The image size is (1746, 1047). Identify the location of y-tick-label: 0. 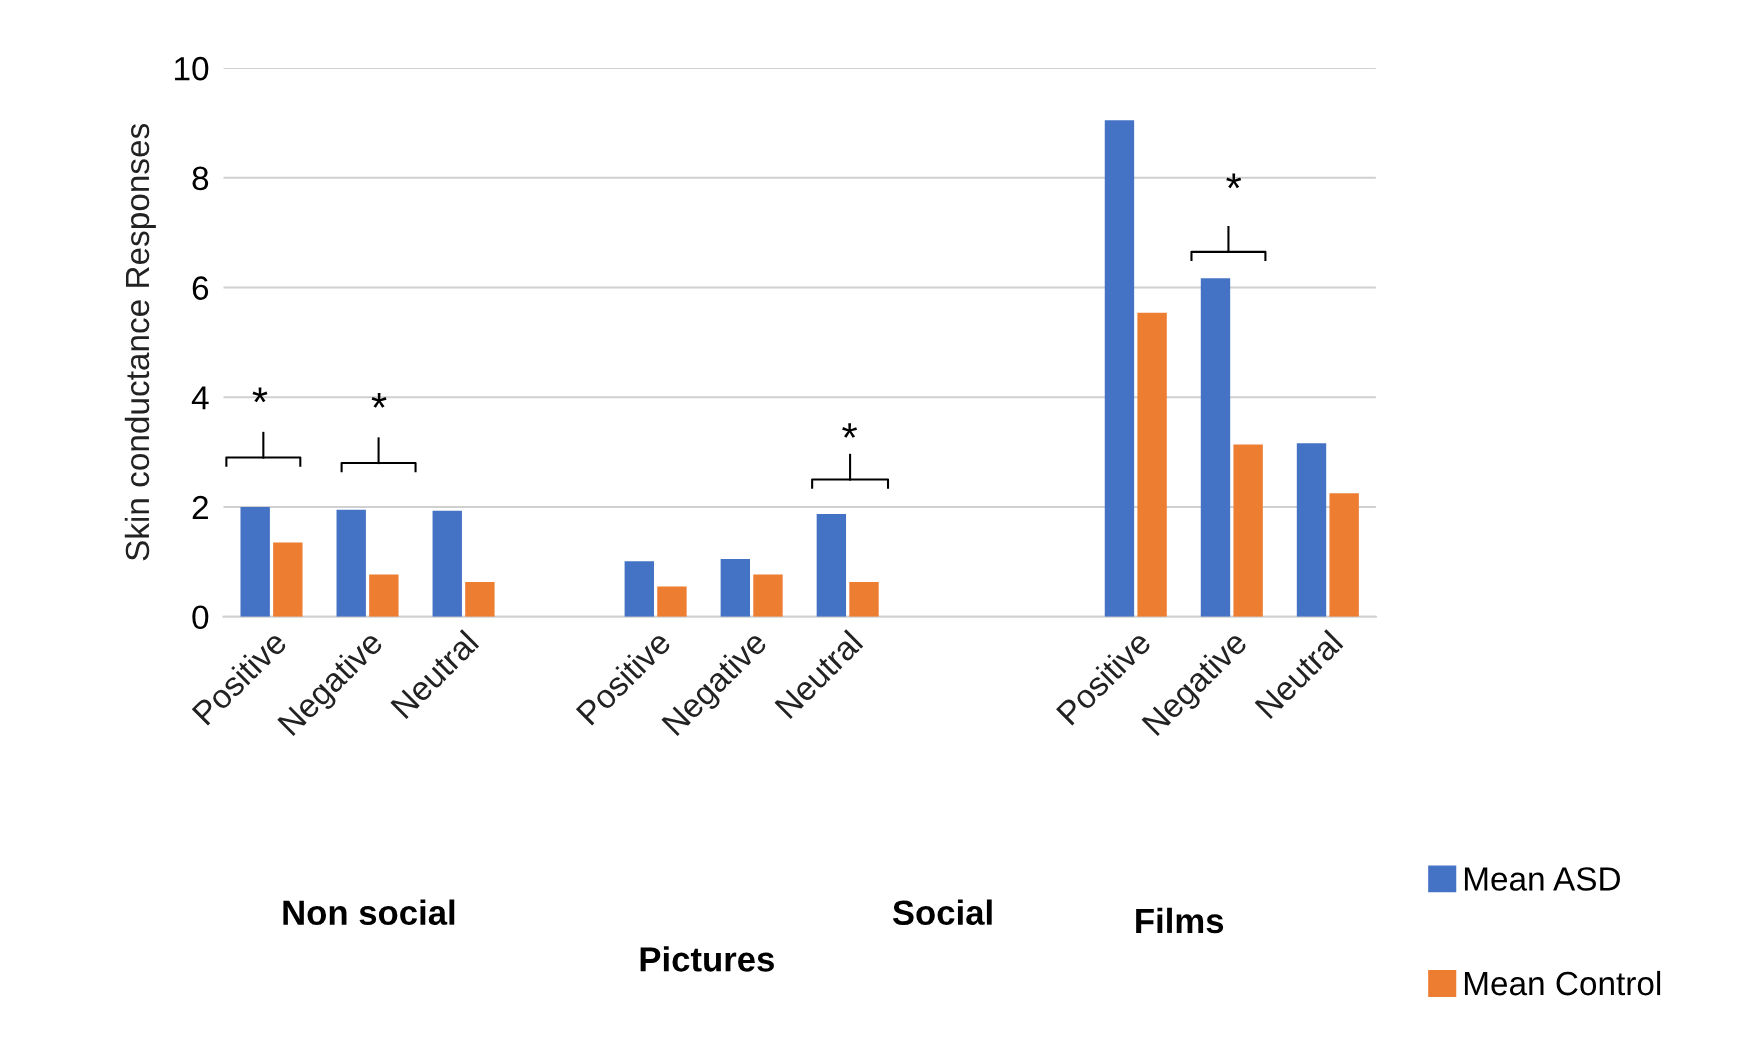
(200, 617).